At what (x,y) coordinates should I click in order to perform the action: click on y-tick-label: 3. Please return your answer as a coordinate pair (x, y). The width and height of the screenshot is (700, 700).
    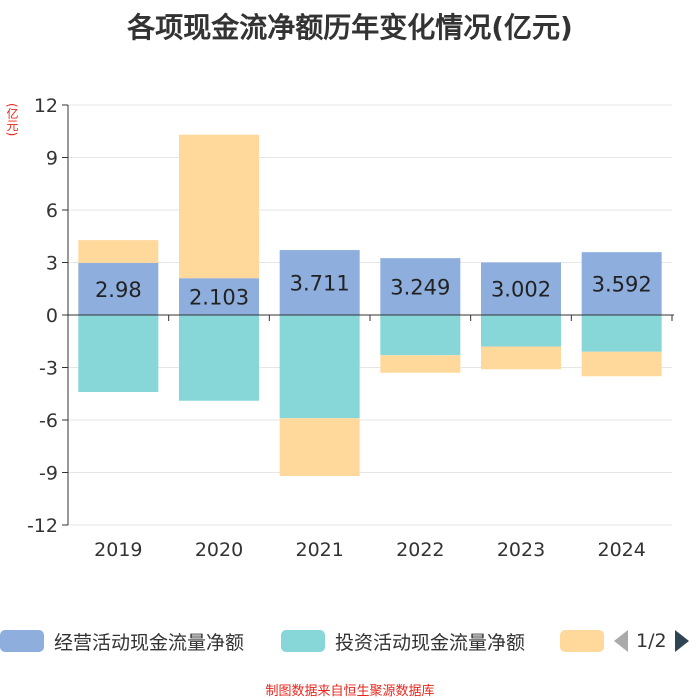
    Looking at the image, I should click on (52, 264).